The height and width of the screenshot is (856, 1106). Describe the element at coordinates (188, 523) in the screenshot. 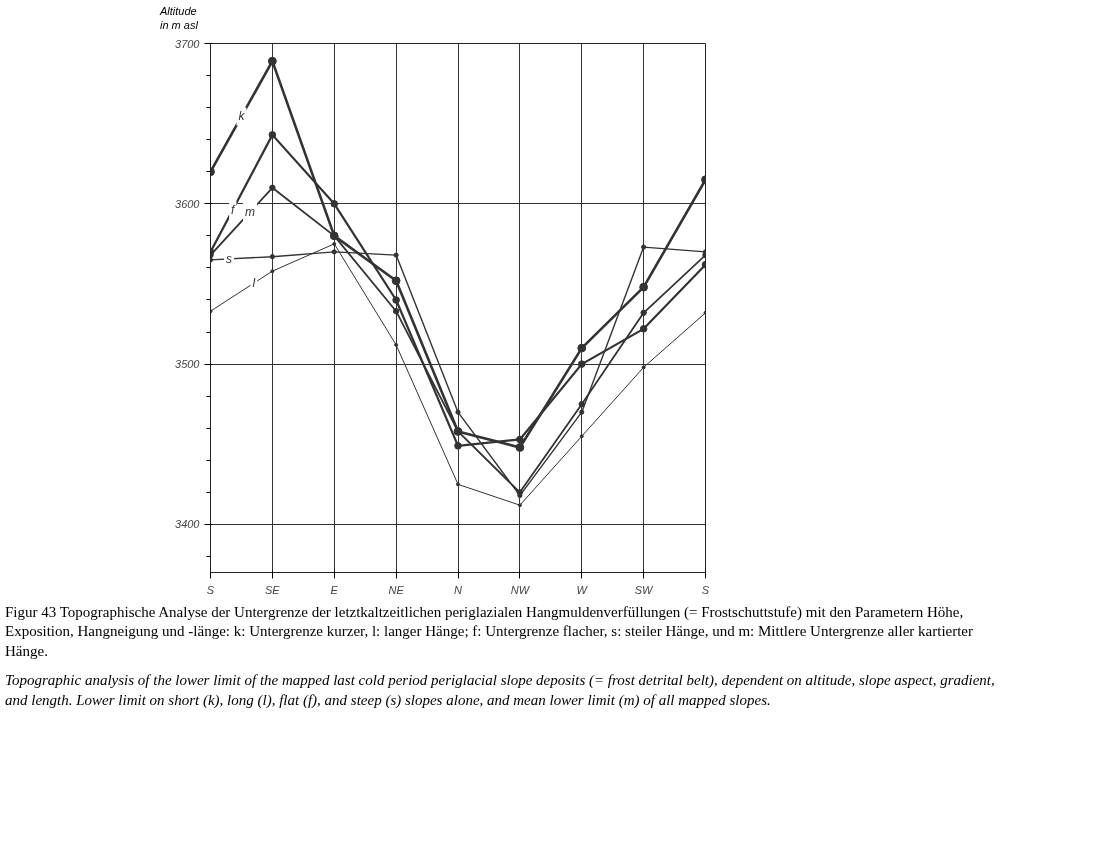

I see `y-tick-label: 3400` at that location.